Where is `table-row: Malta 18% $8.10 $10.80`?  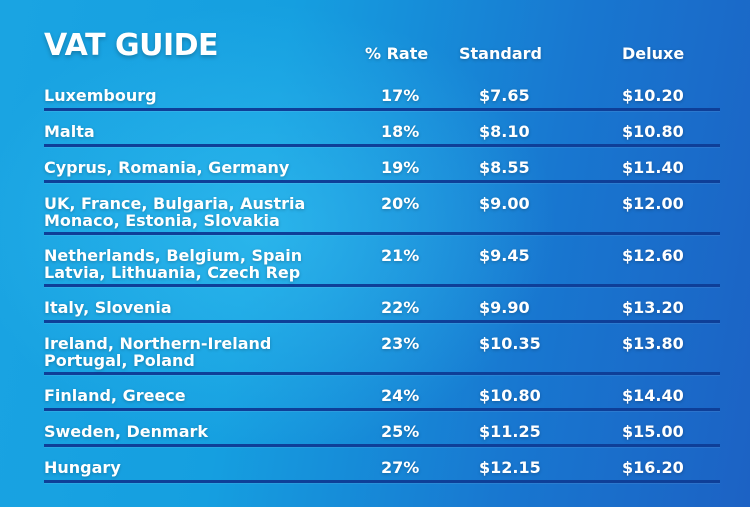
table-row: Malta 18% $8.10 $10.80 is located at coordinates (382, 131).